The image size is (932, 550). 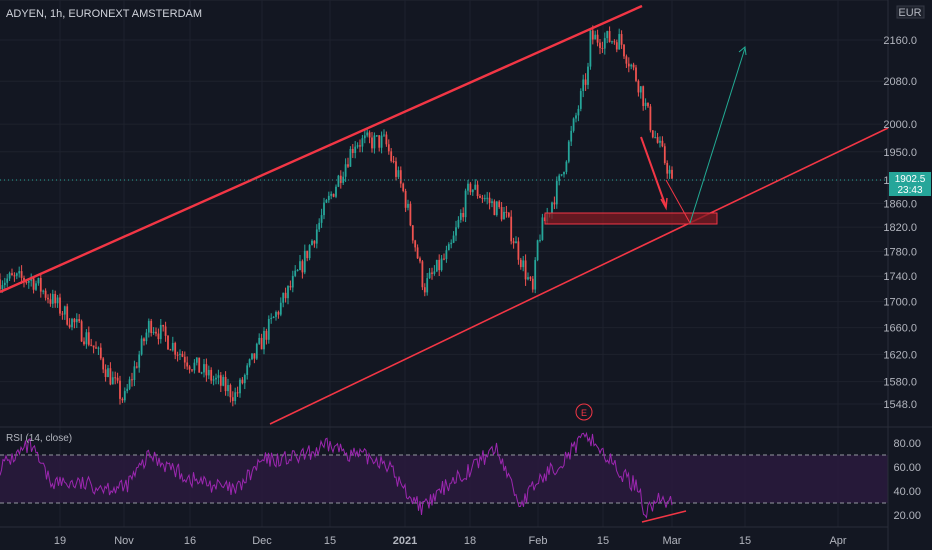 What do you see at coordinates (653, 172) in the screenshot?
I see `down-arrow-line` at bounding box center [653, 172].